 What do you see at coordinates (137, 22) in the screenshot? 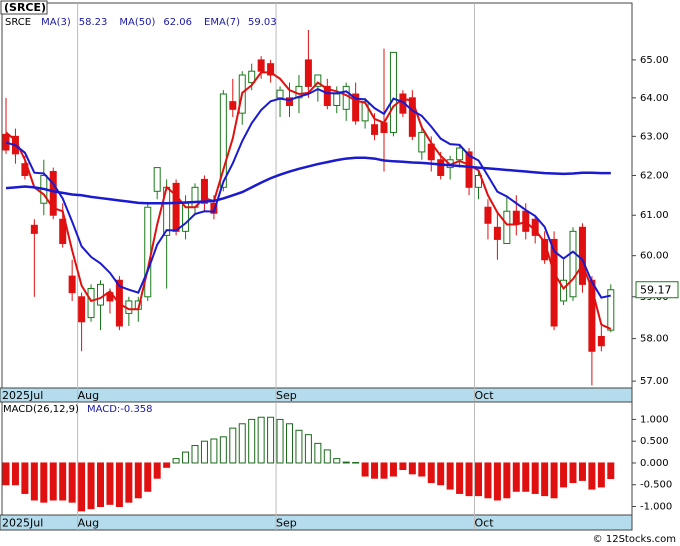
I see `legend-name: MA(50)` at bounding box center [137, 22].